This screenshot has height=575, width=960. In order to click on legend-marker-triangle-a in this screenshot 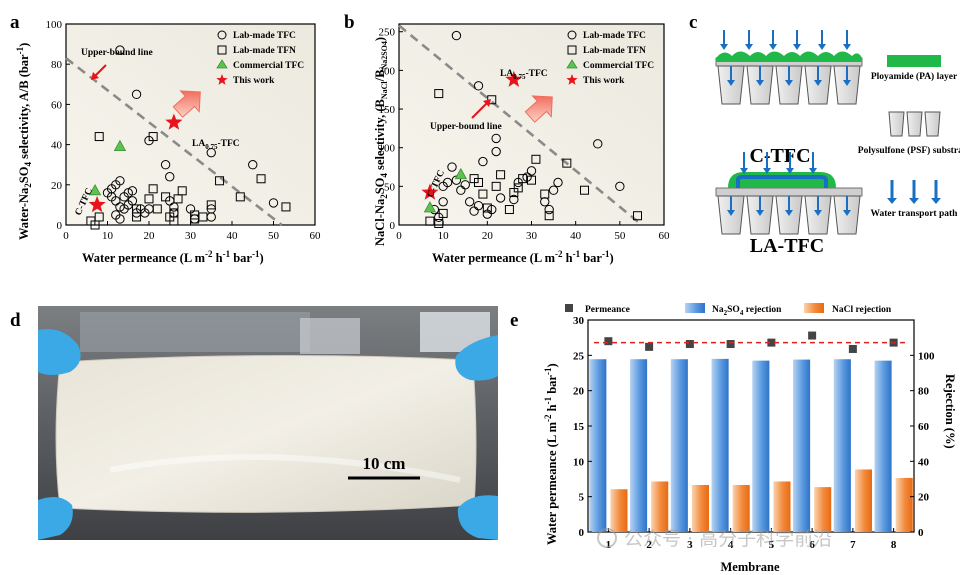, I will do `click(222, 64)`.